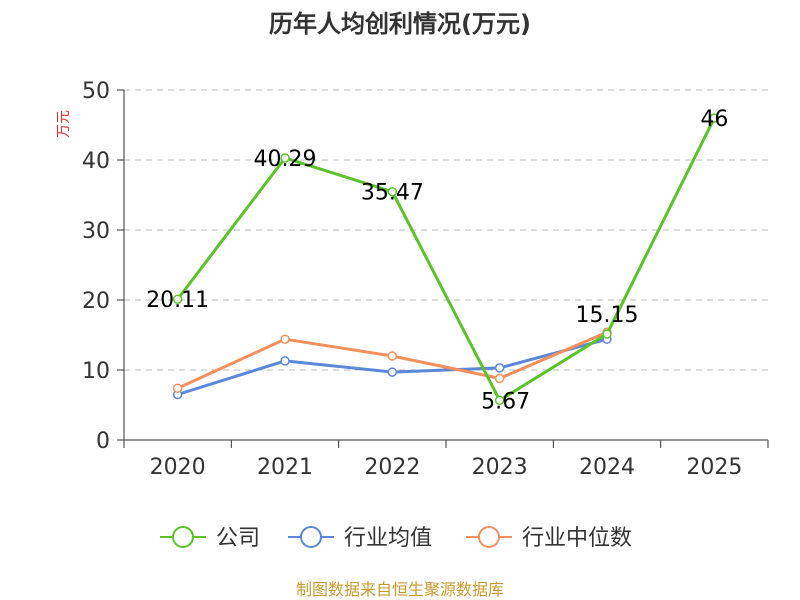  Describe the element at coordinates (96, 371) in the screenshot. I see `y-tick-label: 10` at that location.